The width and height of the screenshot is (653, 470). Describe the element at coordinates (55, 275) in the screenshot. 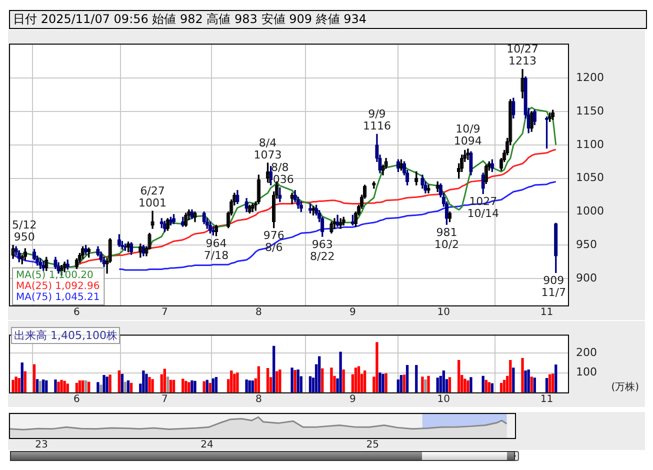

I see `series-label: MA(5) 1,100.20` at that location.